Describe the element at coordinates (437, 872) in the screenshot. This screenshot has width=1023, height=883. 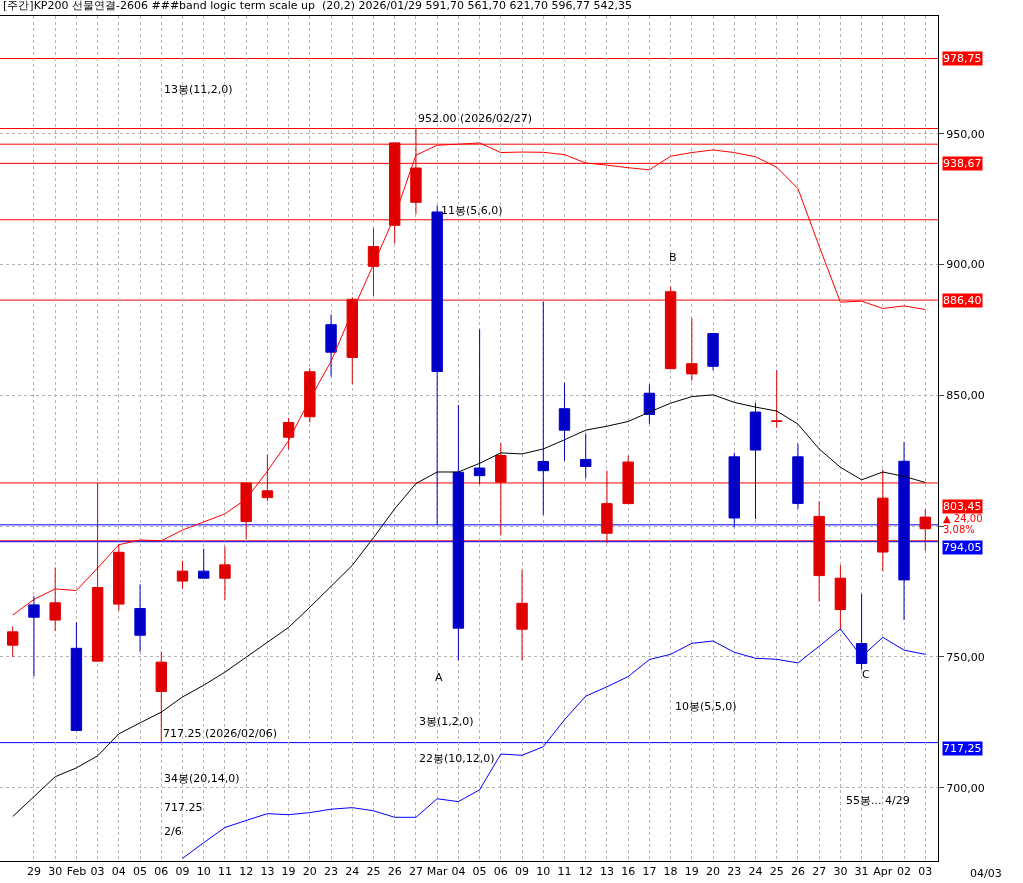
I see `x-tick-label: Mar` at that location.